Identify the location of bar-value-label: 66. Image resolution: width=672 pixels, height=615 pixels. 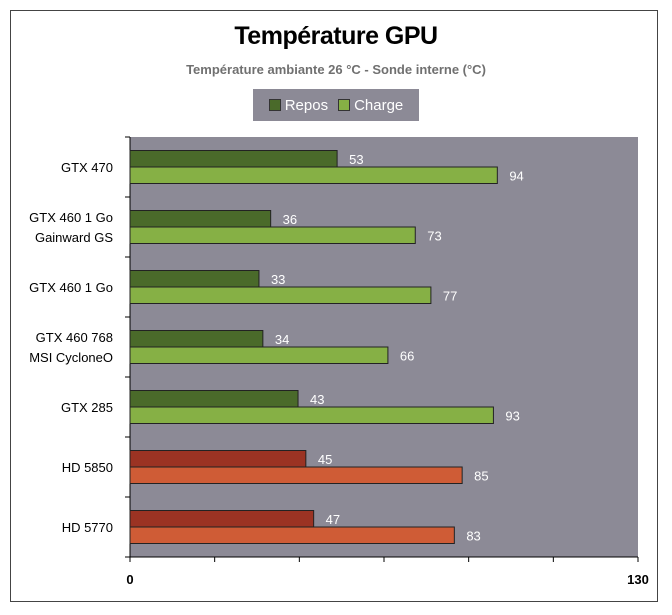
(407, 355).